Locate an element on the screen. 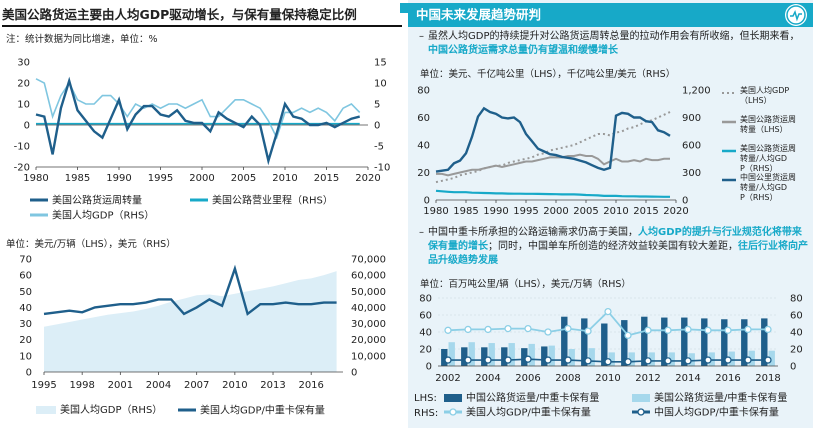 The height and width of the screenshot is (428, 813). right-title-bar: 中国未来发展趋势研判 is located at coordinates (606, 15).